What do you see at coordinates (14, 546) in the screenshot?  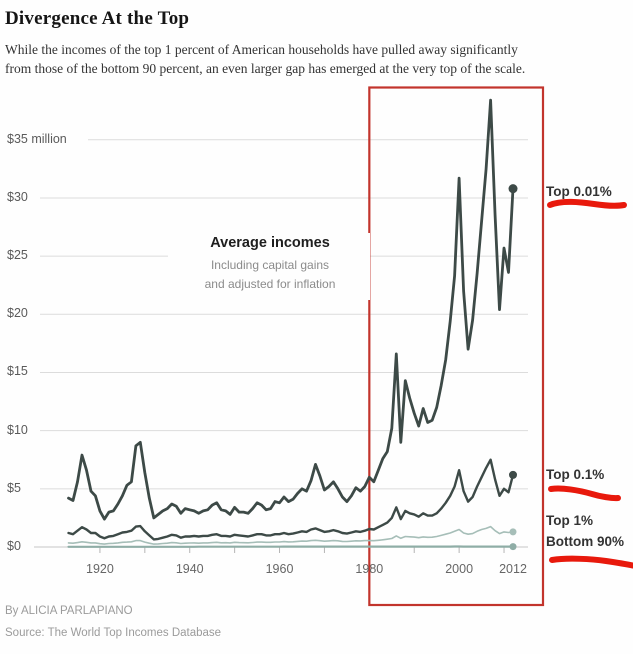 I see `y-axis-label-0: $0` at bounding box center [14, 546].